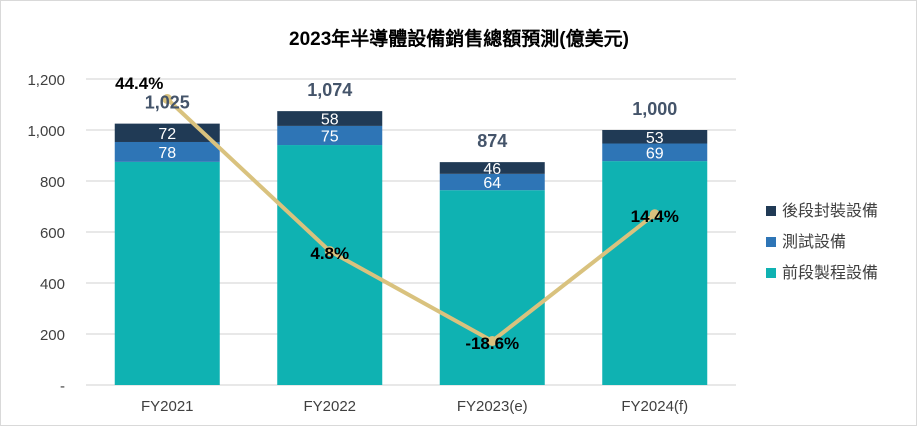 This screenshot has height=430, width=917. Describe the element at coordinates (52, 233) in the screenshot. I see `y-tick-label: 600` at that location.